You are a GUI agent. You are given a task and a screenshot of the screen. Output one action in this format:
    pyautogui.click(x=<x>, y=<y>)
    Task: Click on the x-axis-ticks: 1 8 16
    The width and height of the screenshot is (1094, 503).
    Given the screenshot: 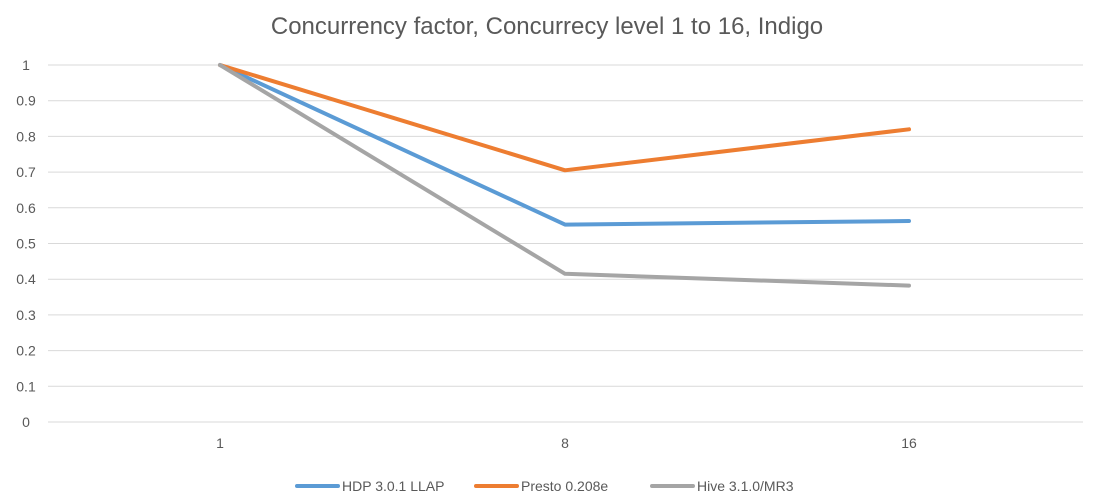 What is the action you would take?
    pyautogui.click(x=566, y=443)
    